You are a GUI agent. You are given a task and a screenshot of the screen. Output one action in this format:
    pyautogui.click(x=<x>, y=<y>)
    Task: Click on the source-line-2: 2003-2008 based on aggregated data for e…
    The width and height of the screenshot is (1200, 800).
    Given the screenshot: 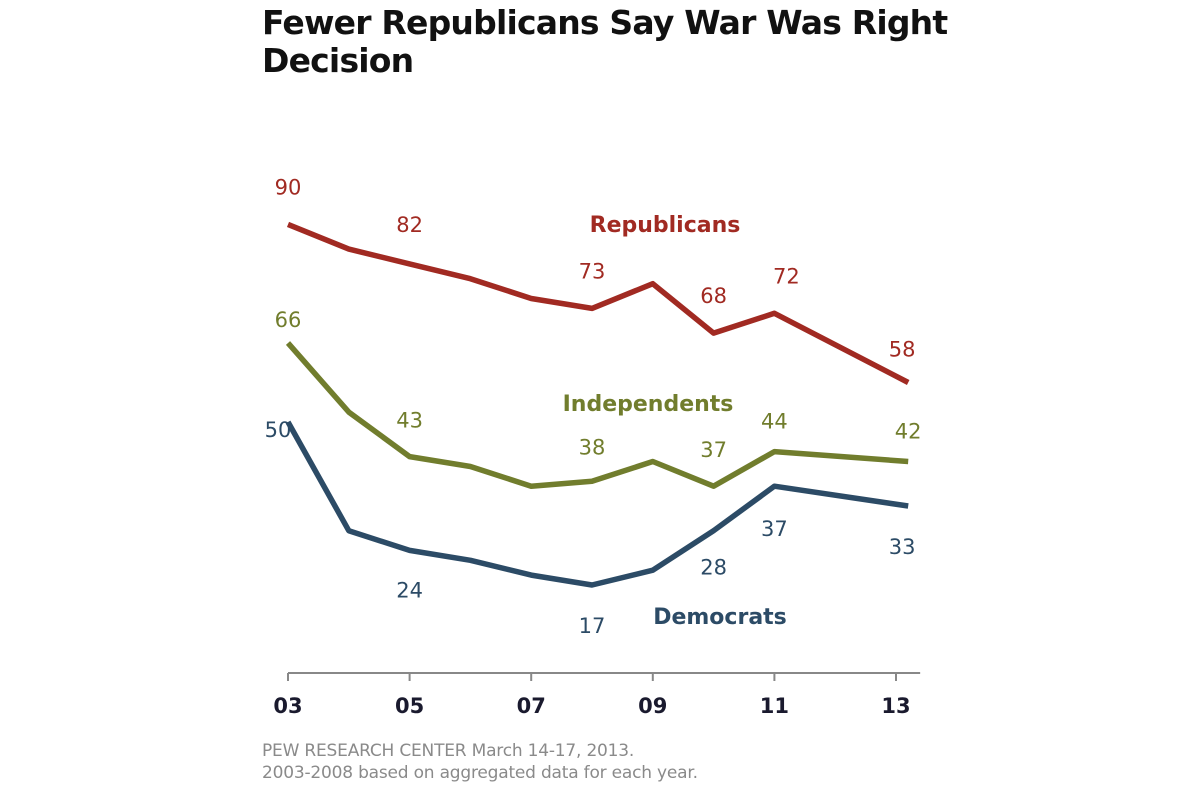 What is the action you would take?
    pyautogui.click(x=480, y=773)
    